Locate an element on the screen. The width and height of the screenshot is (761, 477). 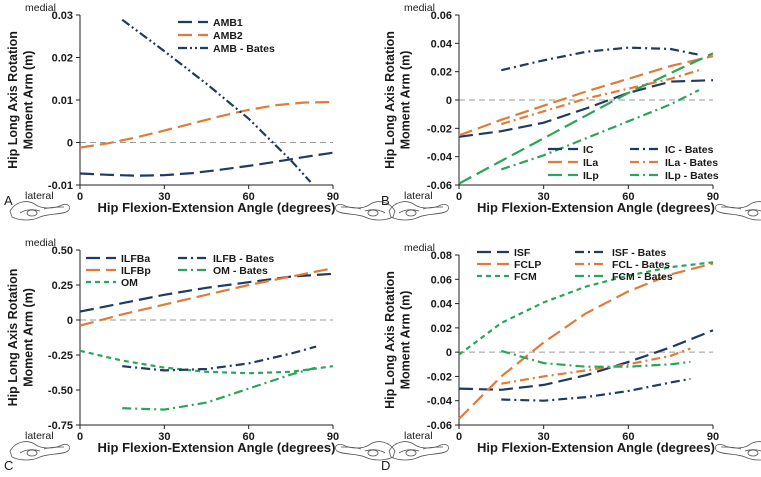
y-tick-label: -0.02 is located at coordinates (439, 377).